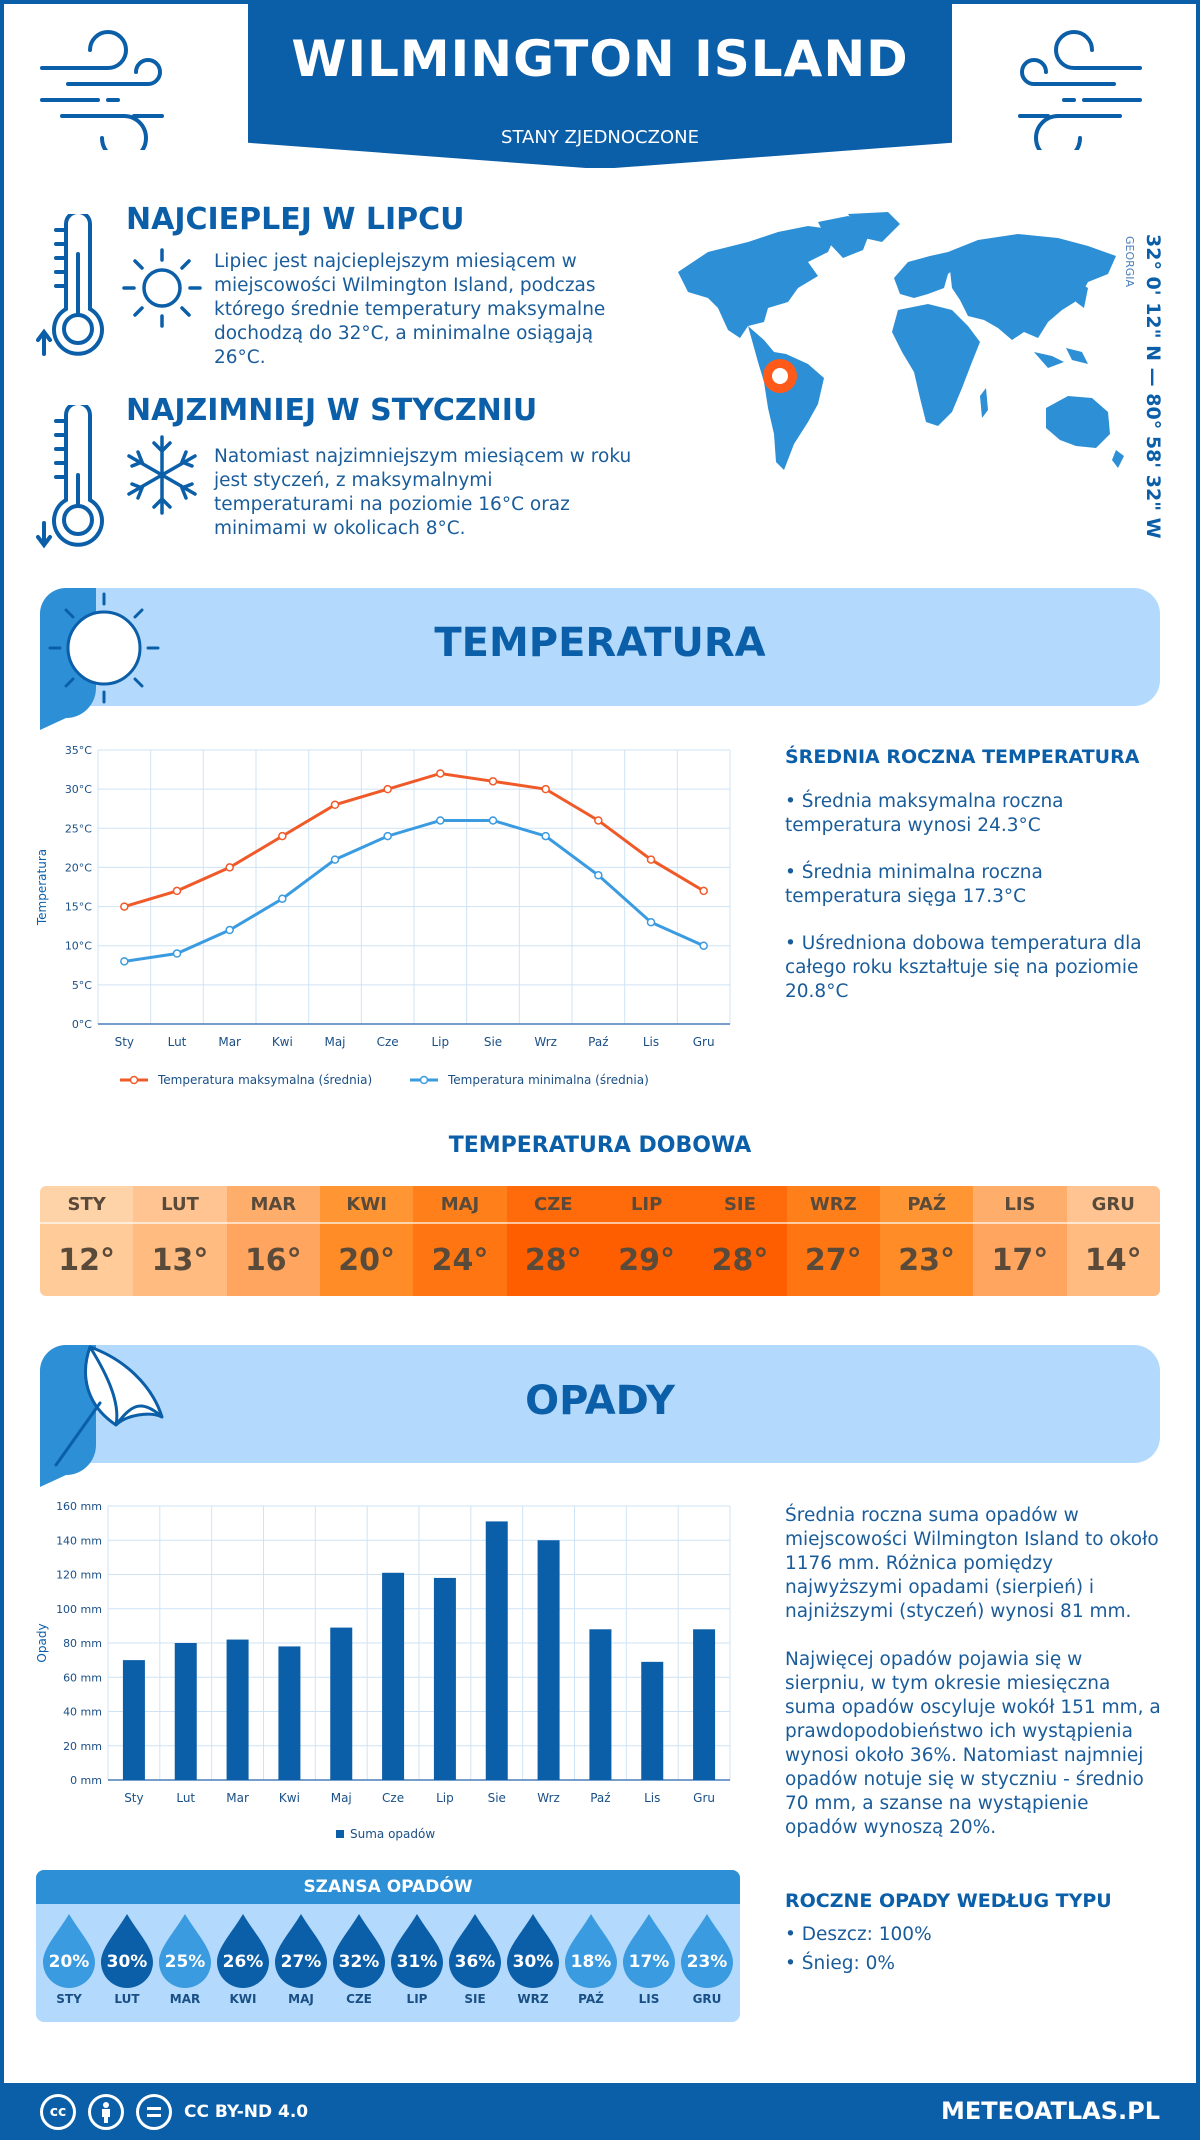 This screenshot has height=2140, width=1200. I want to click on x-tick-label: Paź, so click(598, 1042).